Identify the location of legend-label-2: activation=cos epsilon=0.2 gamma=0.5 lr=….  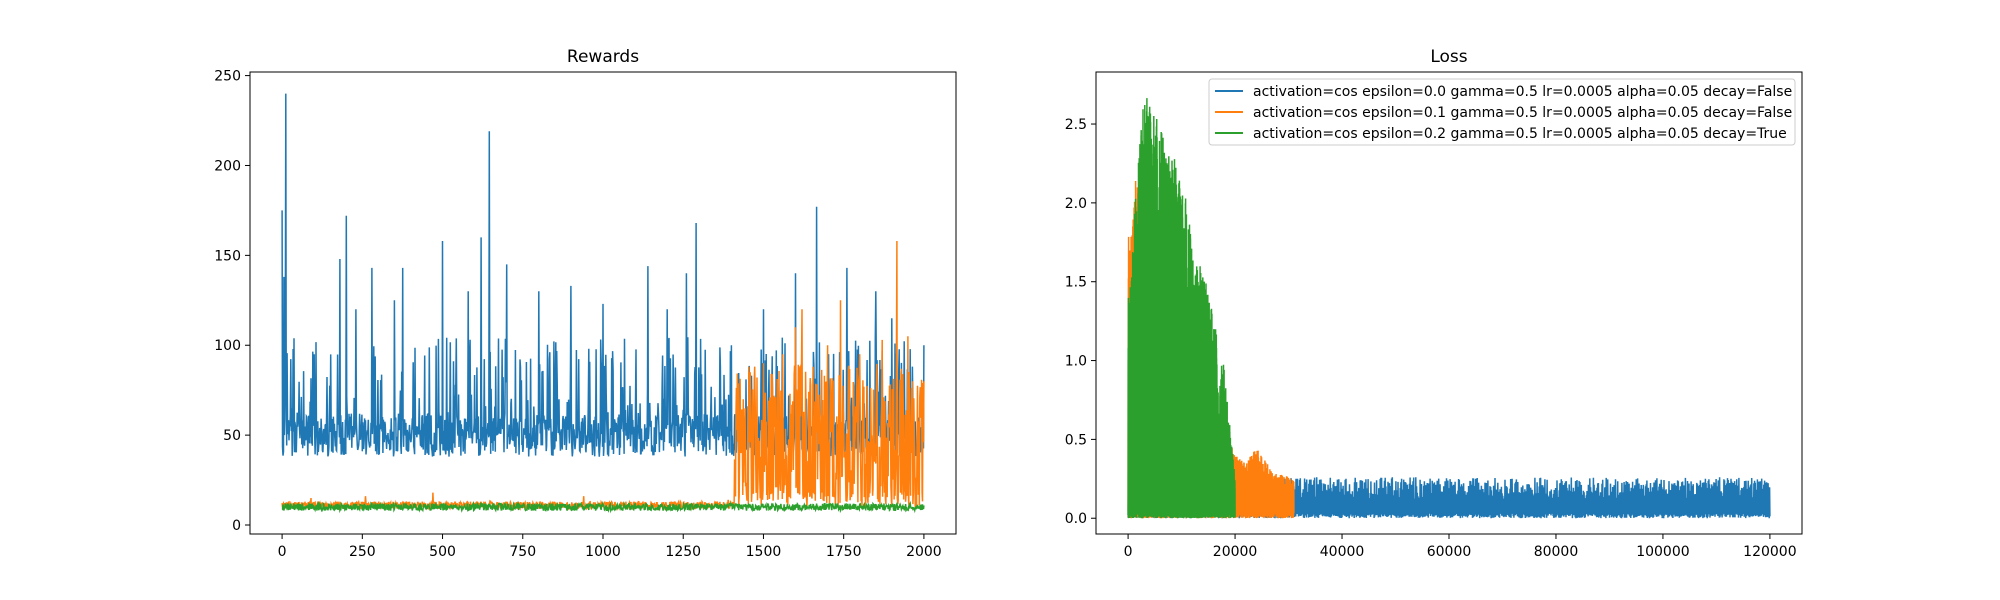
(1520, 134).